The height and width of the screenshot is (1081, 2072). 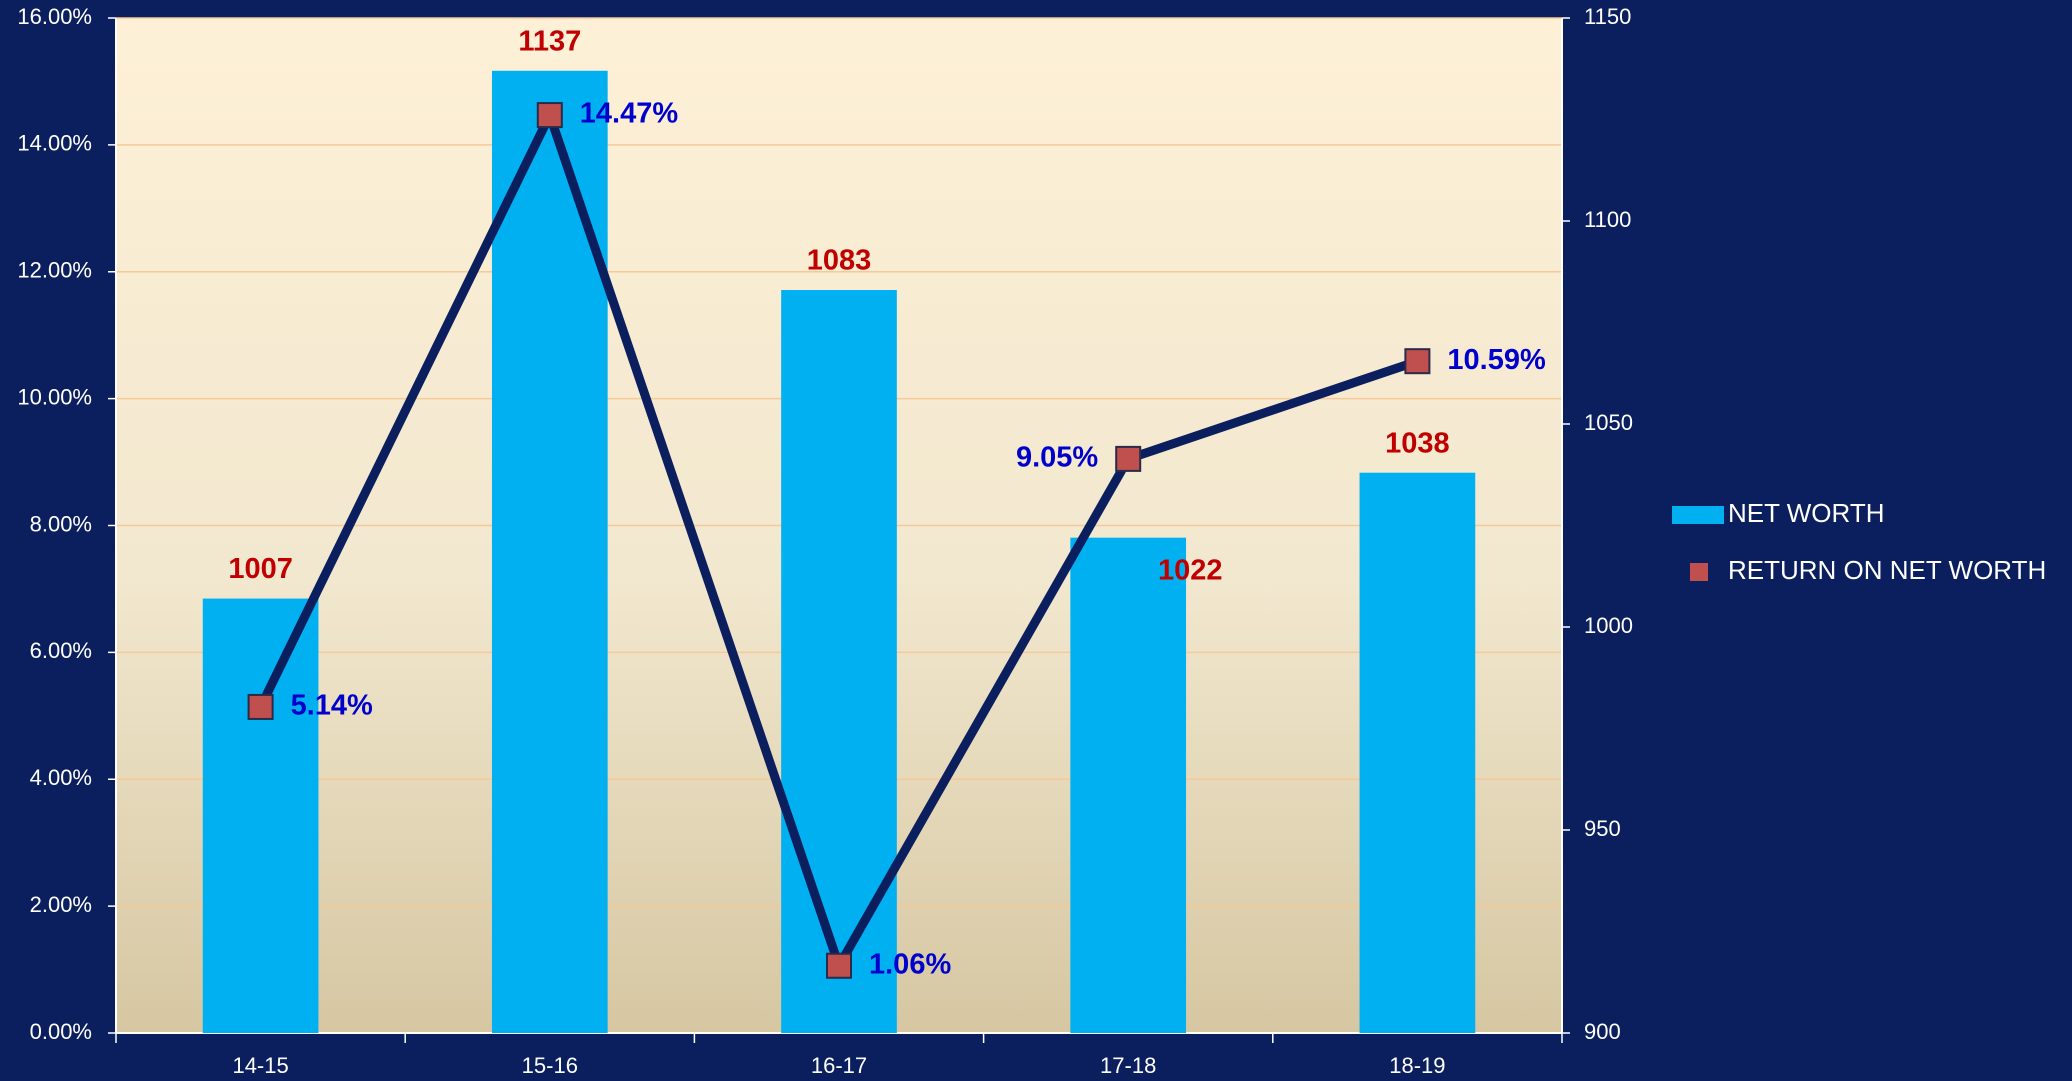 What do you see at coordinates (550, 1065) in the screenshot?
I see `x-tick-label: 15-16` at bounding box center [550, 1065].